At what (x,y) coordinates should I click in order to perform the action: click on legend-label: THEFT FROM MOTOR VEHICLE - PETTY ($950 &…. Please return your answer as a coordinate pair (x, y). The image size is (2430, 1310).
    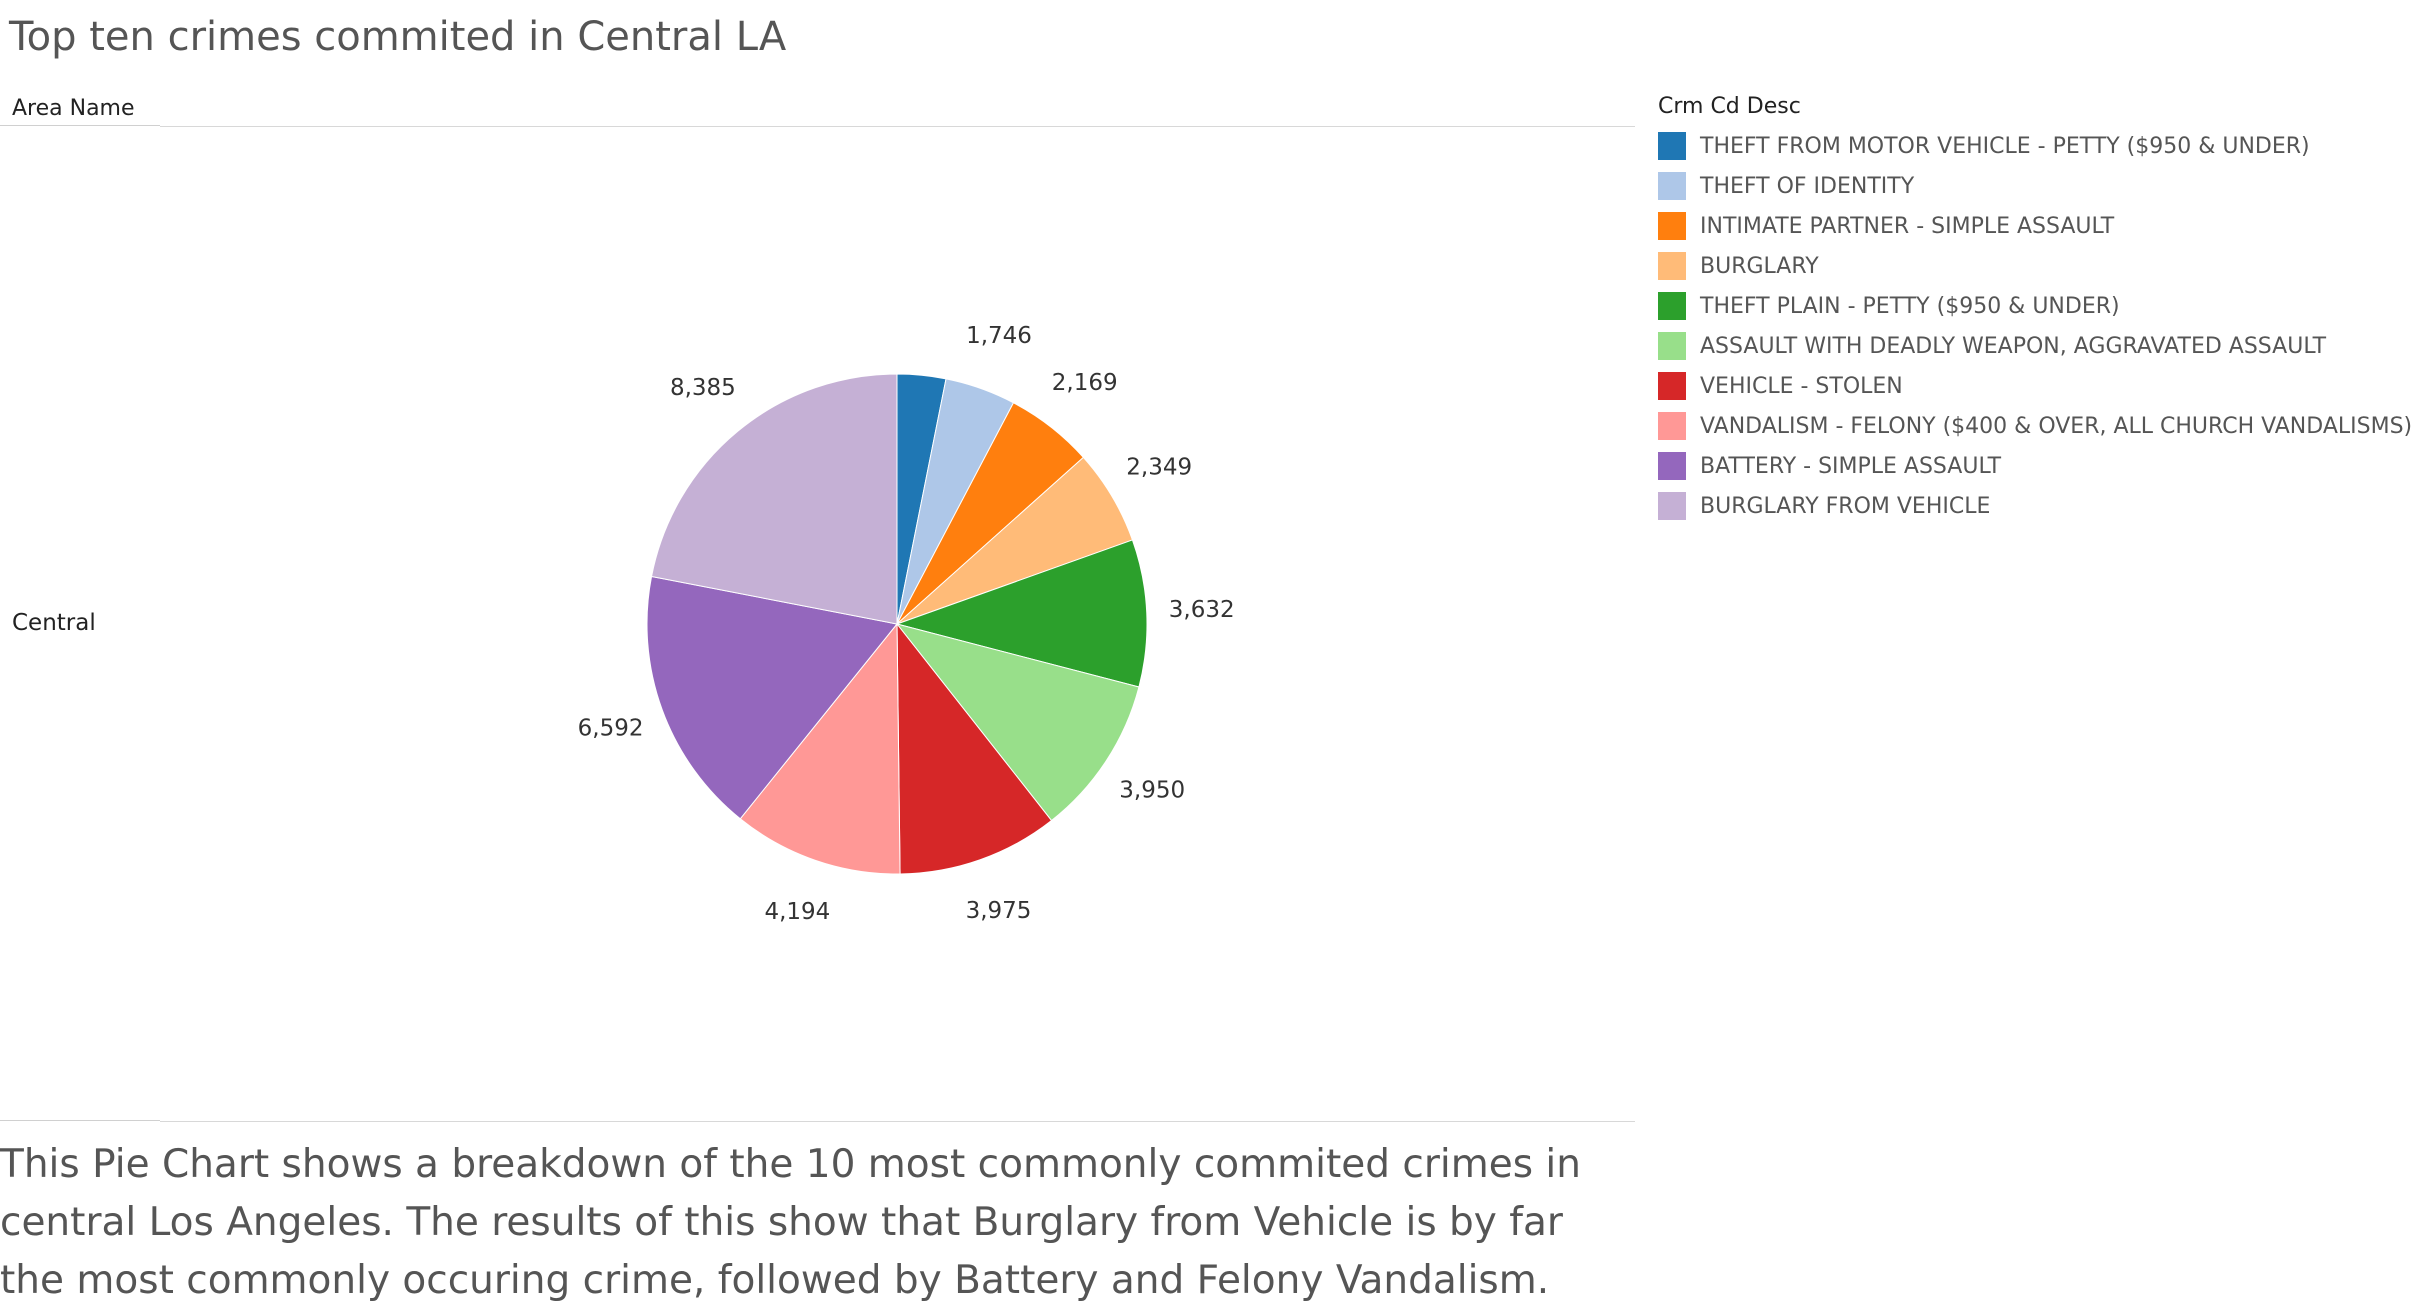
    Looking at the image, I should click on (2005, 146).